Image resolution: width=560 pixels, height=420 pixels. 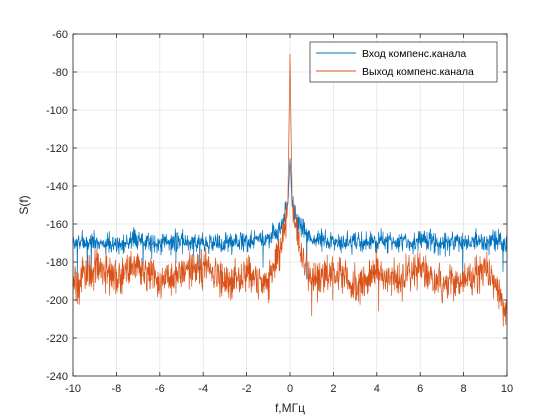 What do you see at coordinates (60, 73) in the screenshot?
I see `y-tick-label: -80` at bounding box center [60, 73].